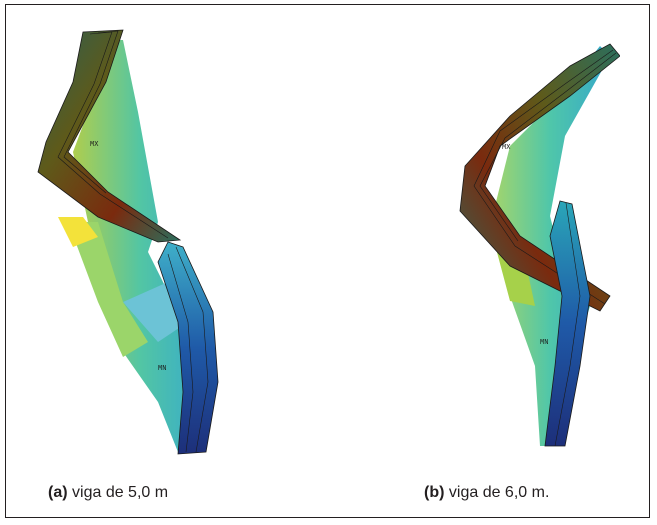  Describe the element at coordinates (108, 289) in the screenshot. I see `lower-patch-a` at that location.